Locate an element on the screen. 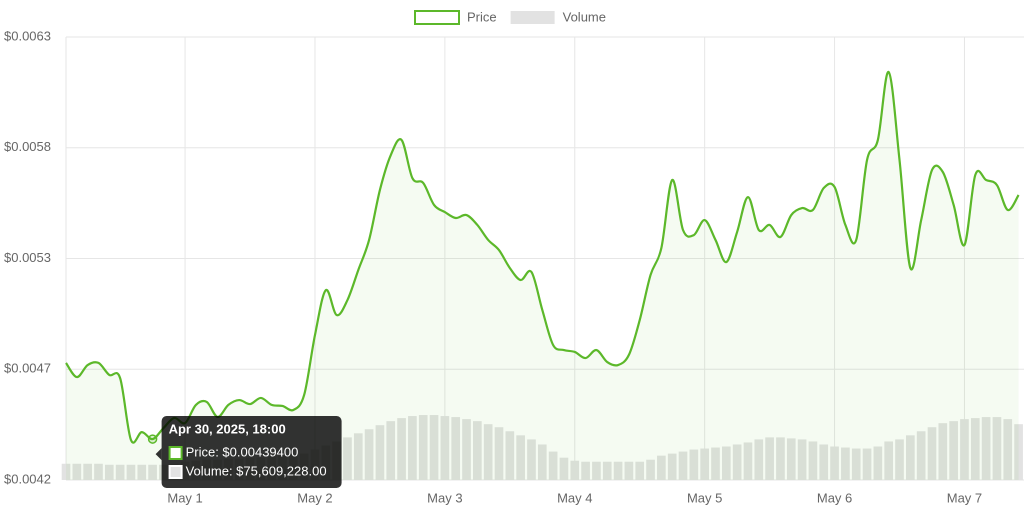  legend: Price Volume is located at coordinates (510, 17).